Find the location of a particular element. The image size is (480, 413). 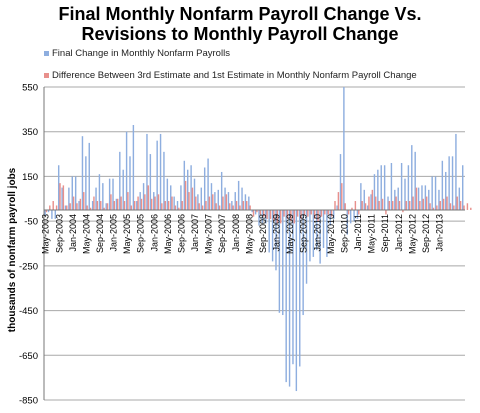

x-tick-label: Jan-2007 is located at coordinates (195, 233).